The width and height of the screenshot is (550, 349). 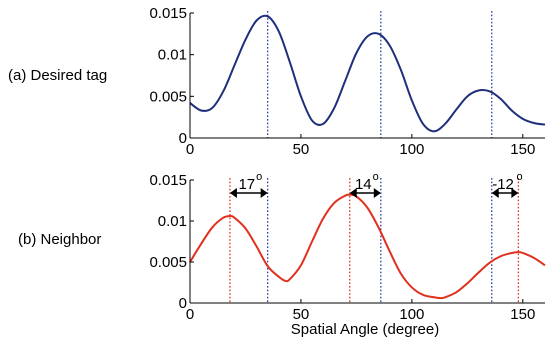 What do you see at coordinates (57, 75) in the screenshot?
I see `panel-label-a: (a) Desired tag` at bounding box center [57, 75].